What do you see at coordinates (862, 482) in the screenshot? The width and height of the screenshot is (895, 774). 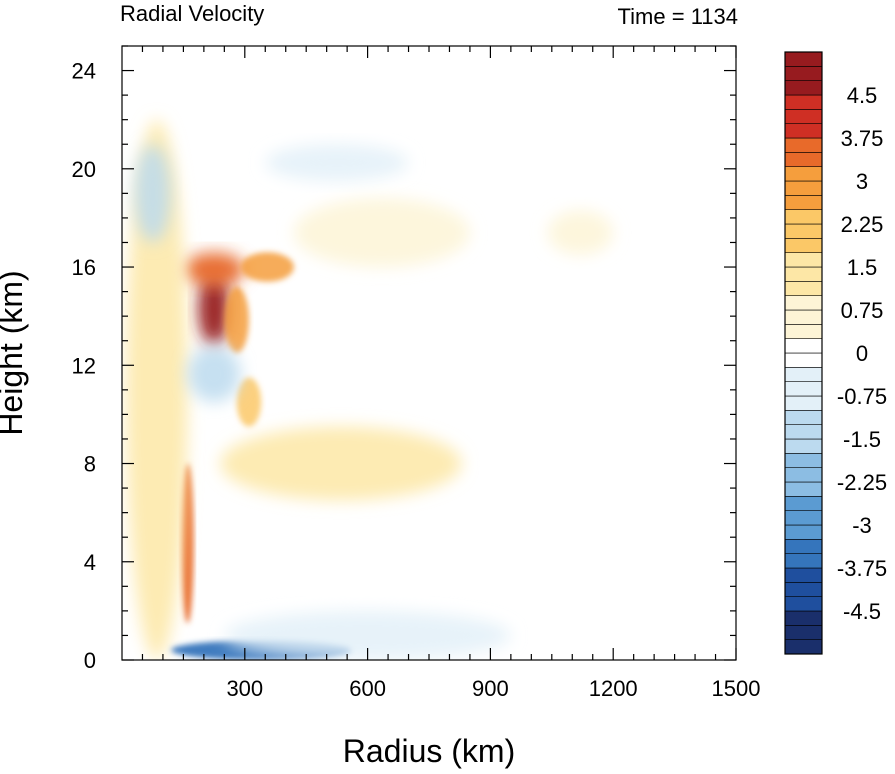 I see `colorbar-label: -2.25` at bounding box center [862, 482].